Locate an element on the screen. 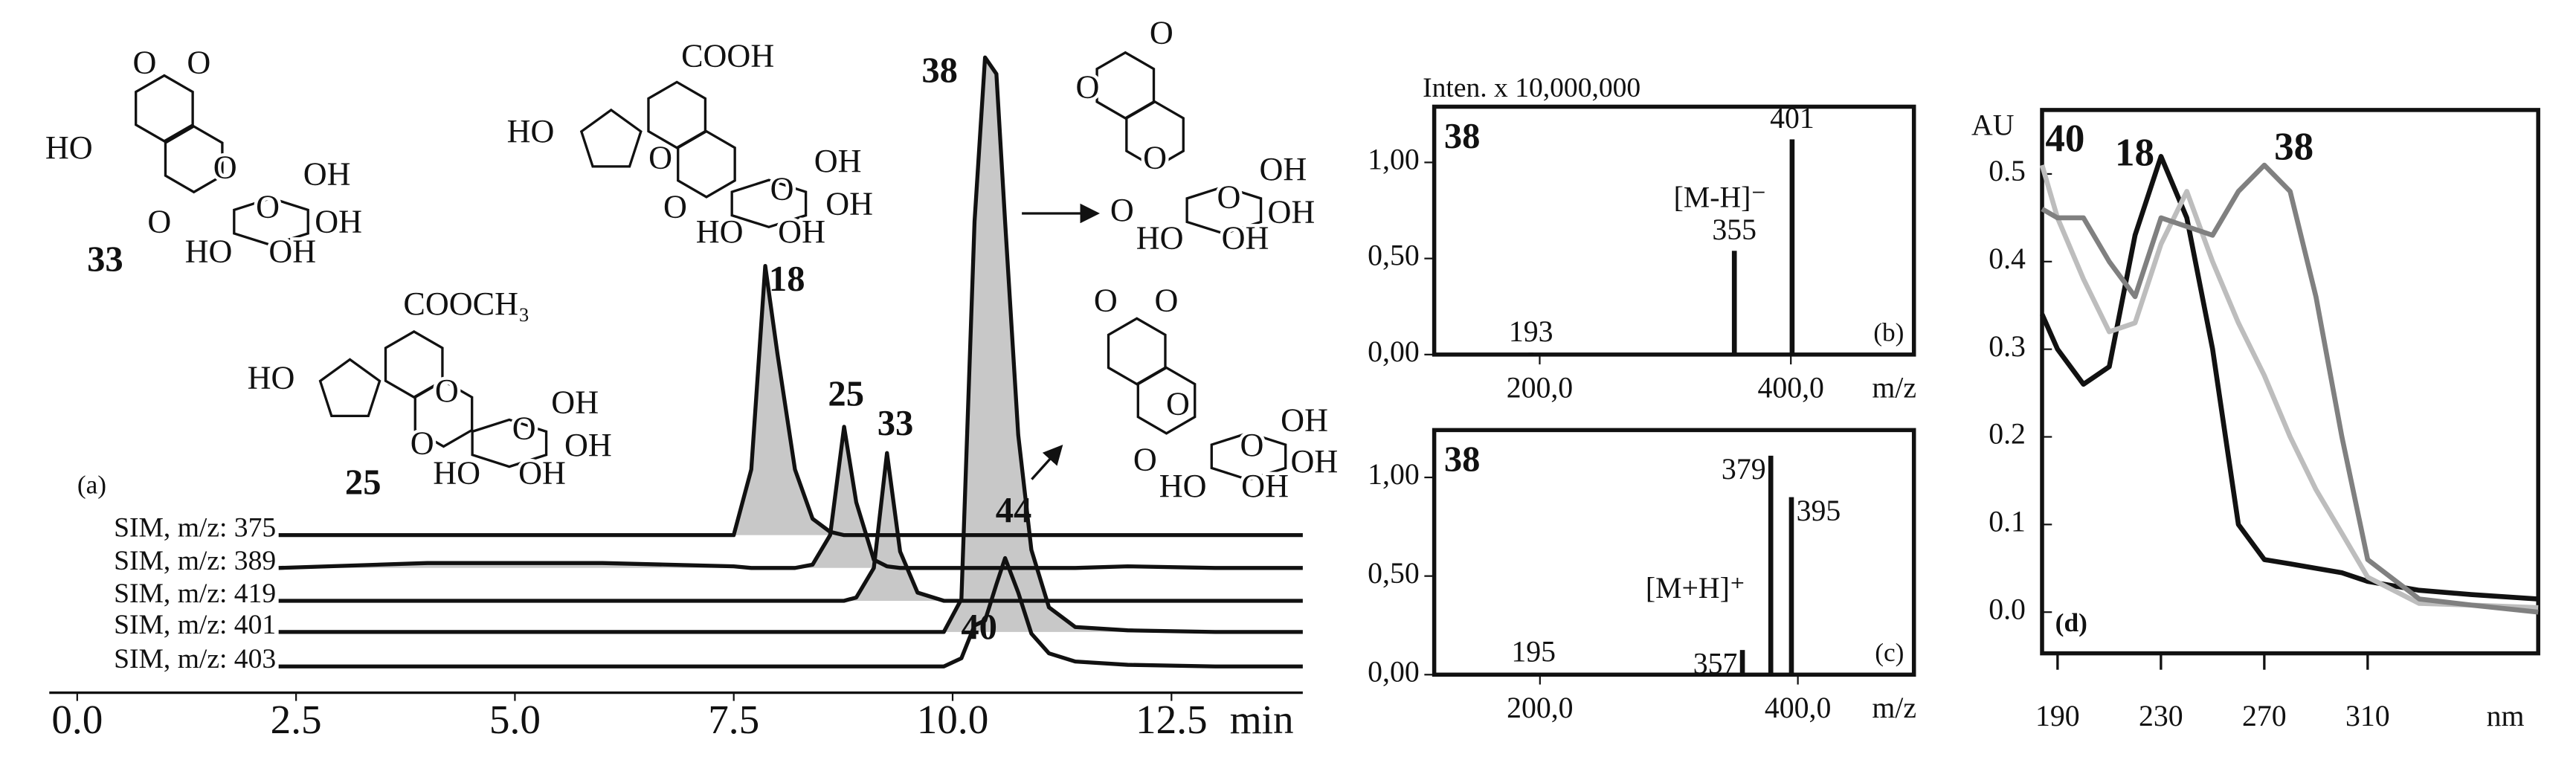 This screenshot has width=2576, height=783. plot-frame is located at coordinates (2290, 382).